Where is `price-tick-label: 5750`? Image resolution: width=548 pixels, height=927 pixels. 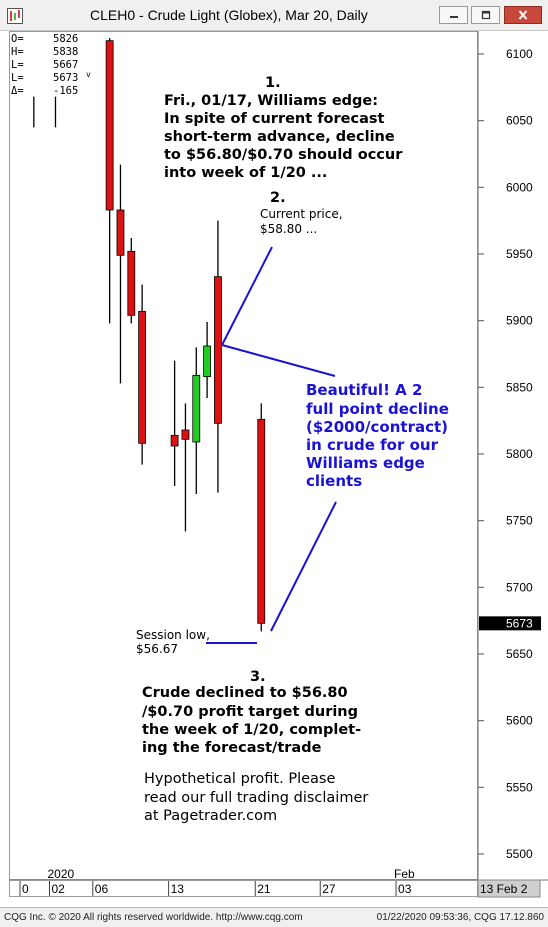 price-tick-label: 5750 is located at coordinates (519, 521).